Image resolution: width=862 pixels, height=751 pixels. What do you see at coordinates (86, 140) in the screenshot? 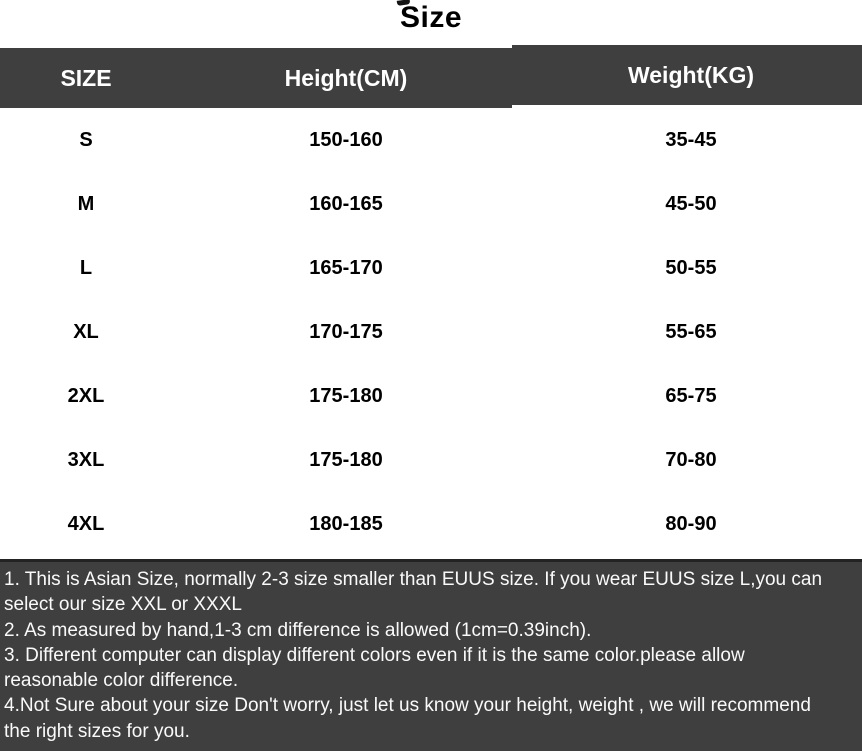
I see `size-cell: S` at bounding box center [86, 140].